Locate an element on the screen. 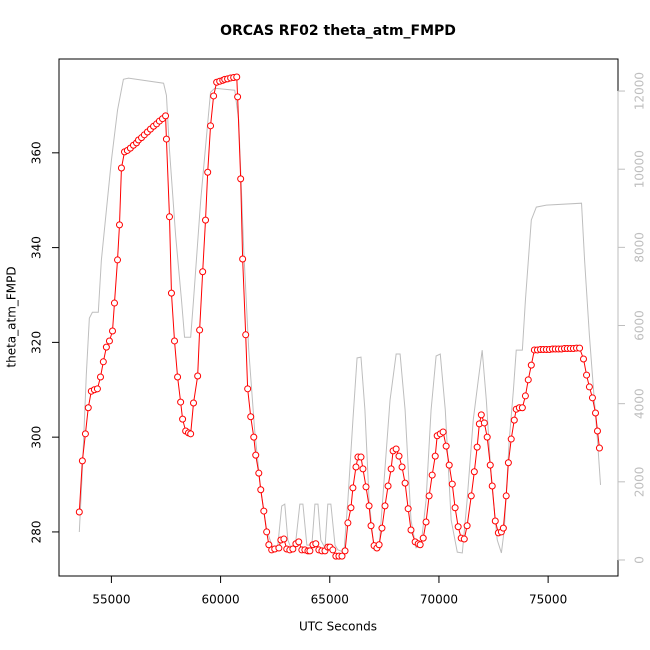  x-tick-label: 55000 is located at coordinates (111, 600).